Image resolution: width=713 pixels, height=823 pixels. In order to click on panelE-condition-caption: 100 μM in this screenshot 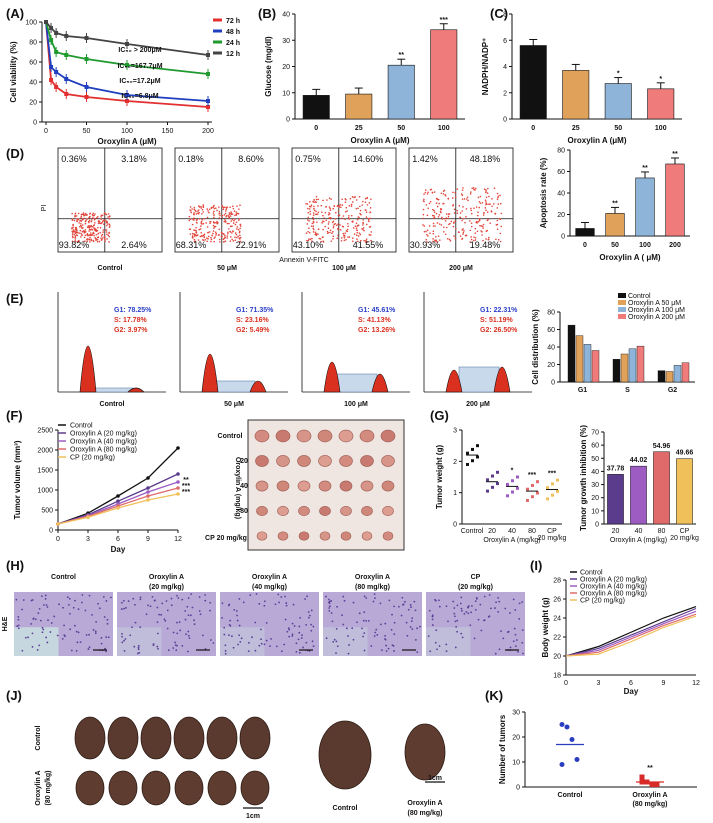, I will do `click(356, 404)`.